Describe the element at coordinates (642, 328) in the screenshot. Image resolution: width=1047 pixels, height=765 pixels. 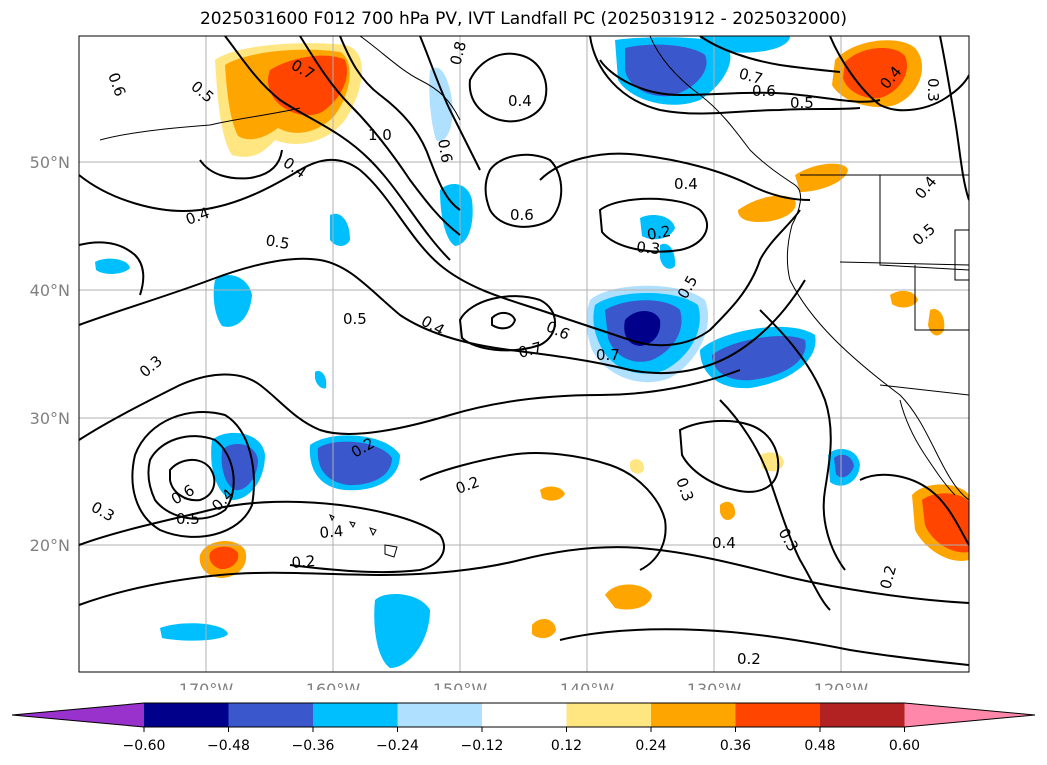
I see `anomaly-patch-mid-navy` at that location.